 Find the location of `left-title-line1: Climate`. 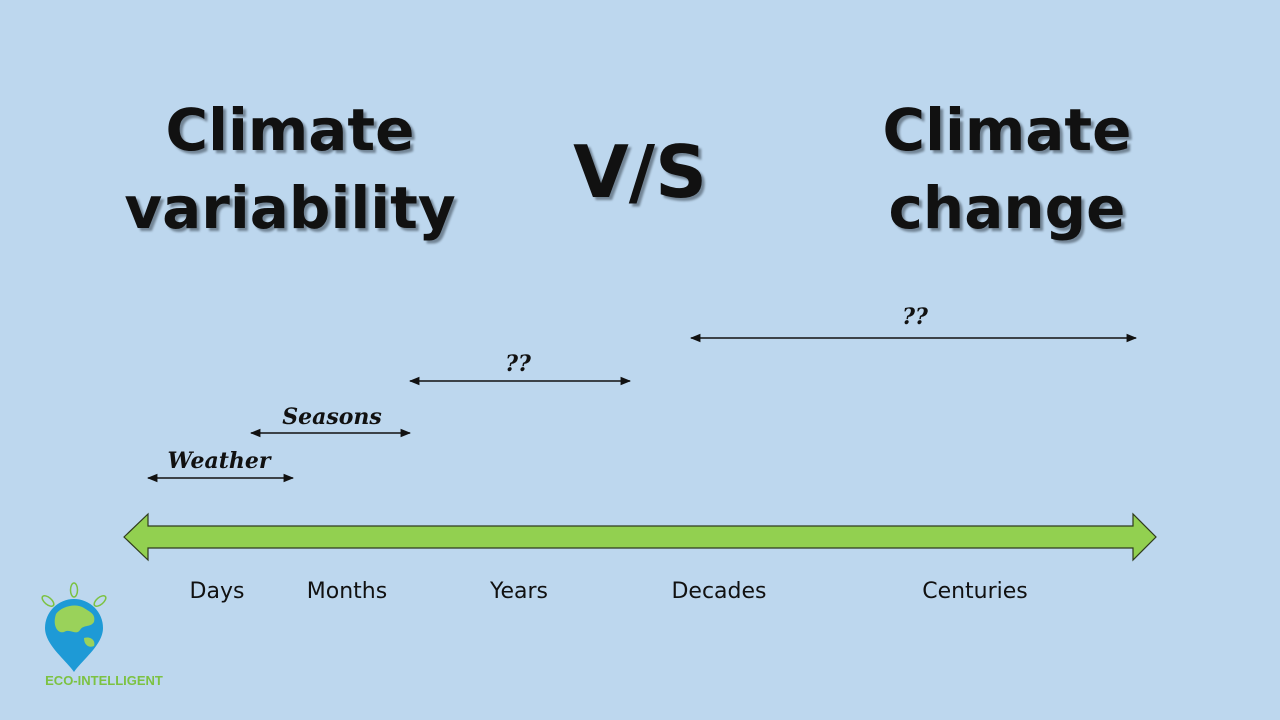

left-title-line1: Climate is located at coordinates (290, 130).